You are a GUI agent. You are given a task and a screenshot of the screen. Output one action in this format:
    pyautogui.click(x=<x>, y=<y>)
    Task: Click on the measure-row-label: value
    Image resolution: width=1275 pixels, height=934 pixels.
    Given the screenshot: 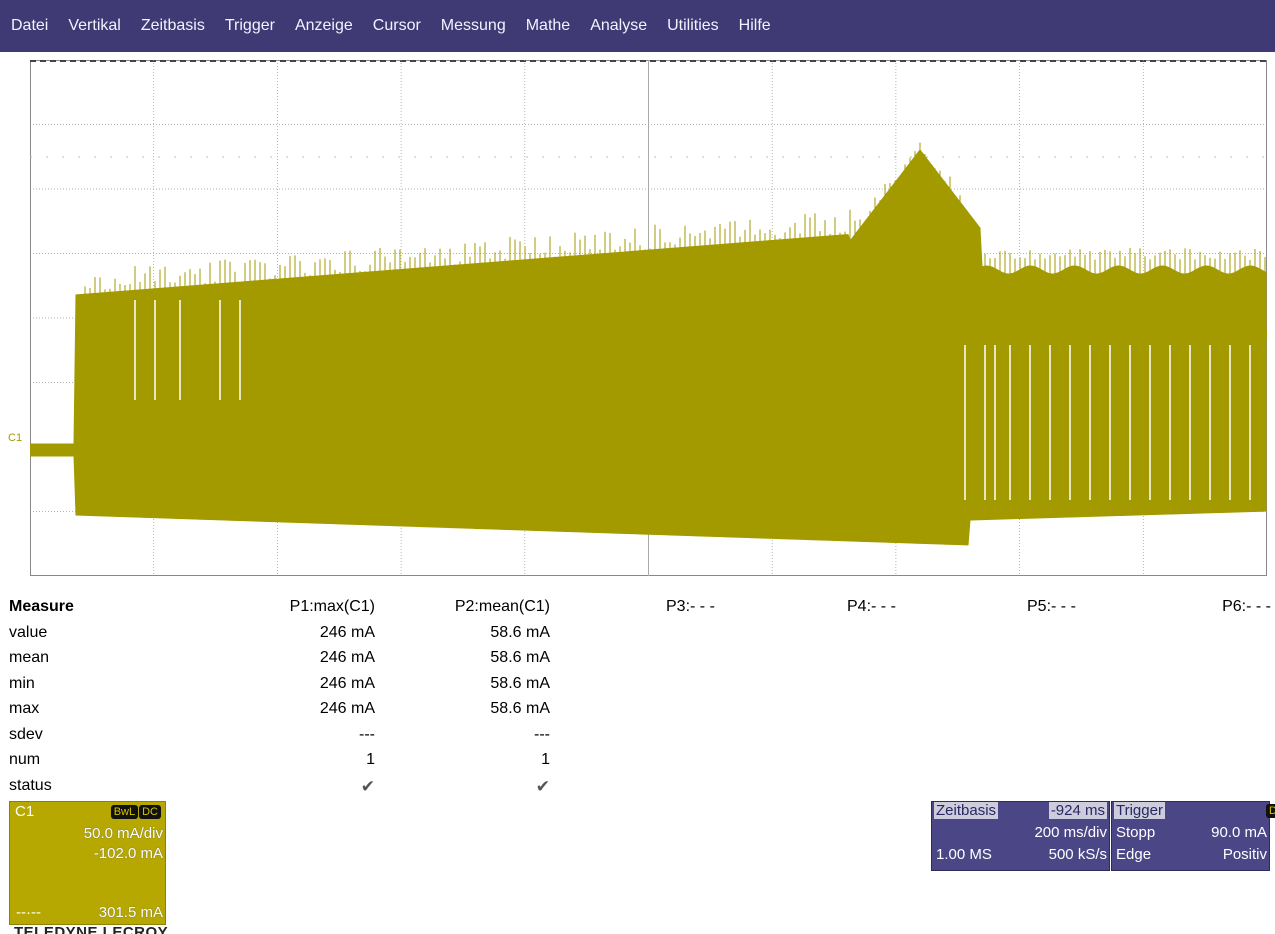 What is the action you would take?
    pyautogui.click(x=28, y=633)
    